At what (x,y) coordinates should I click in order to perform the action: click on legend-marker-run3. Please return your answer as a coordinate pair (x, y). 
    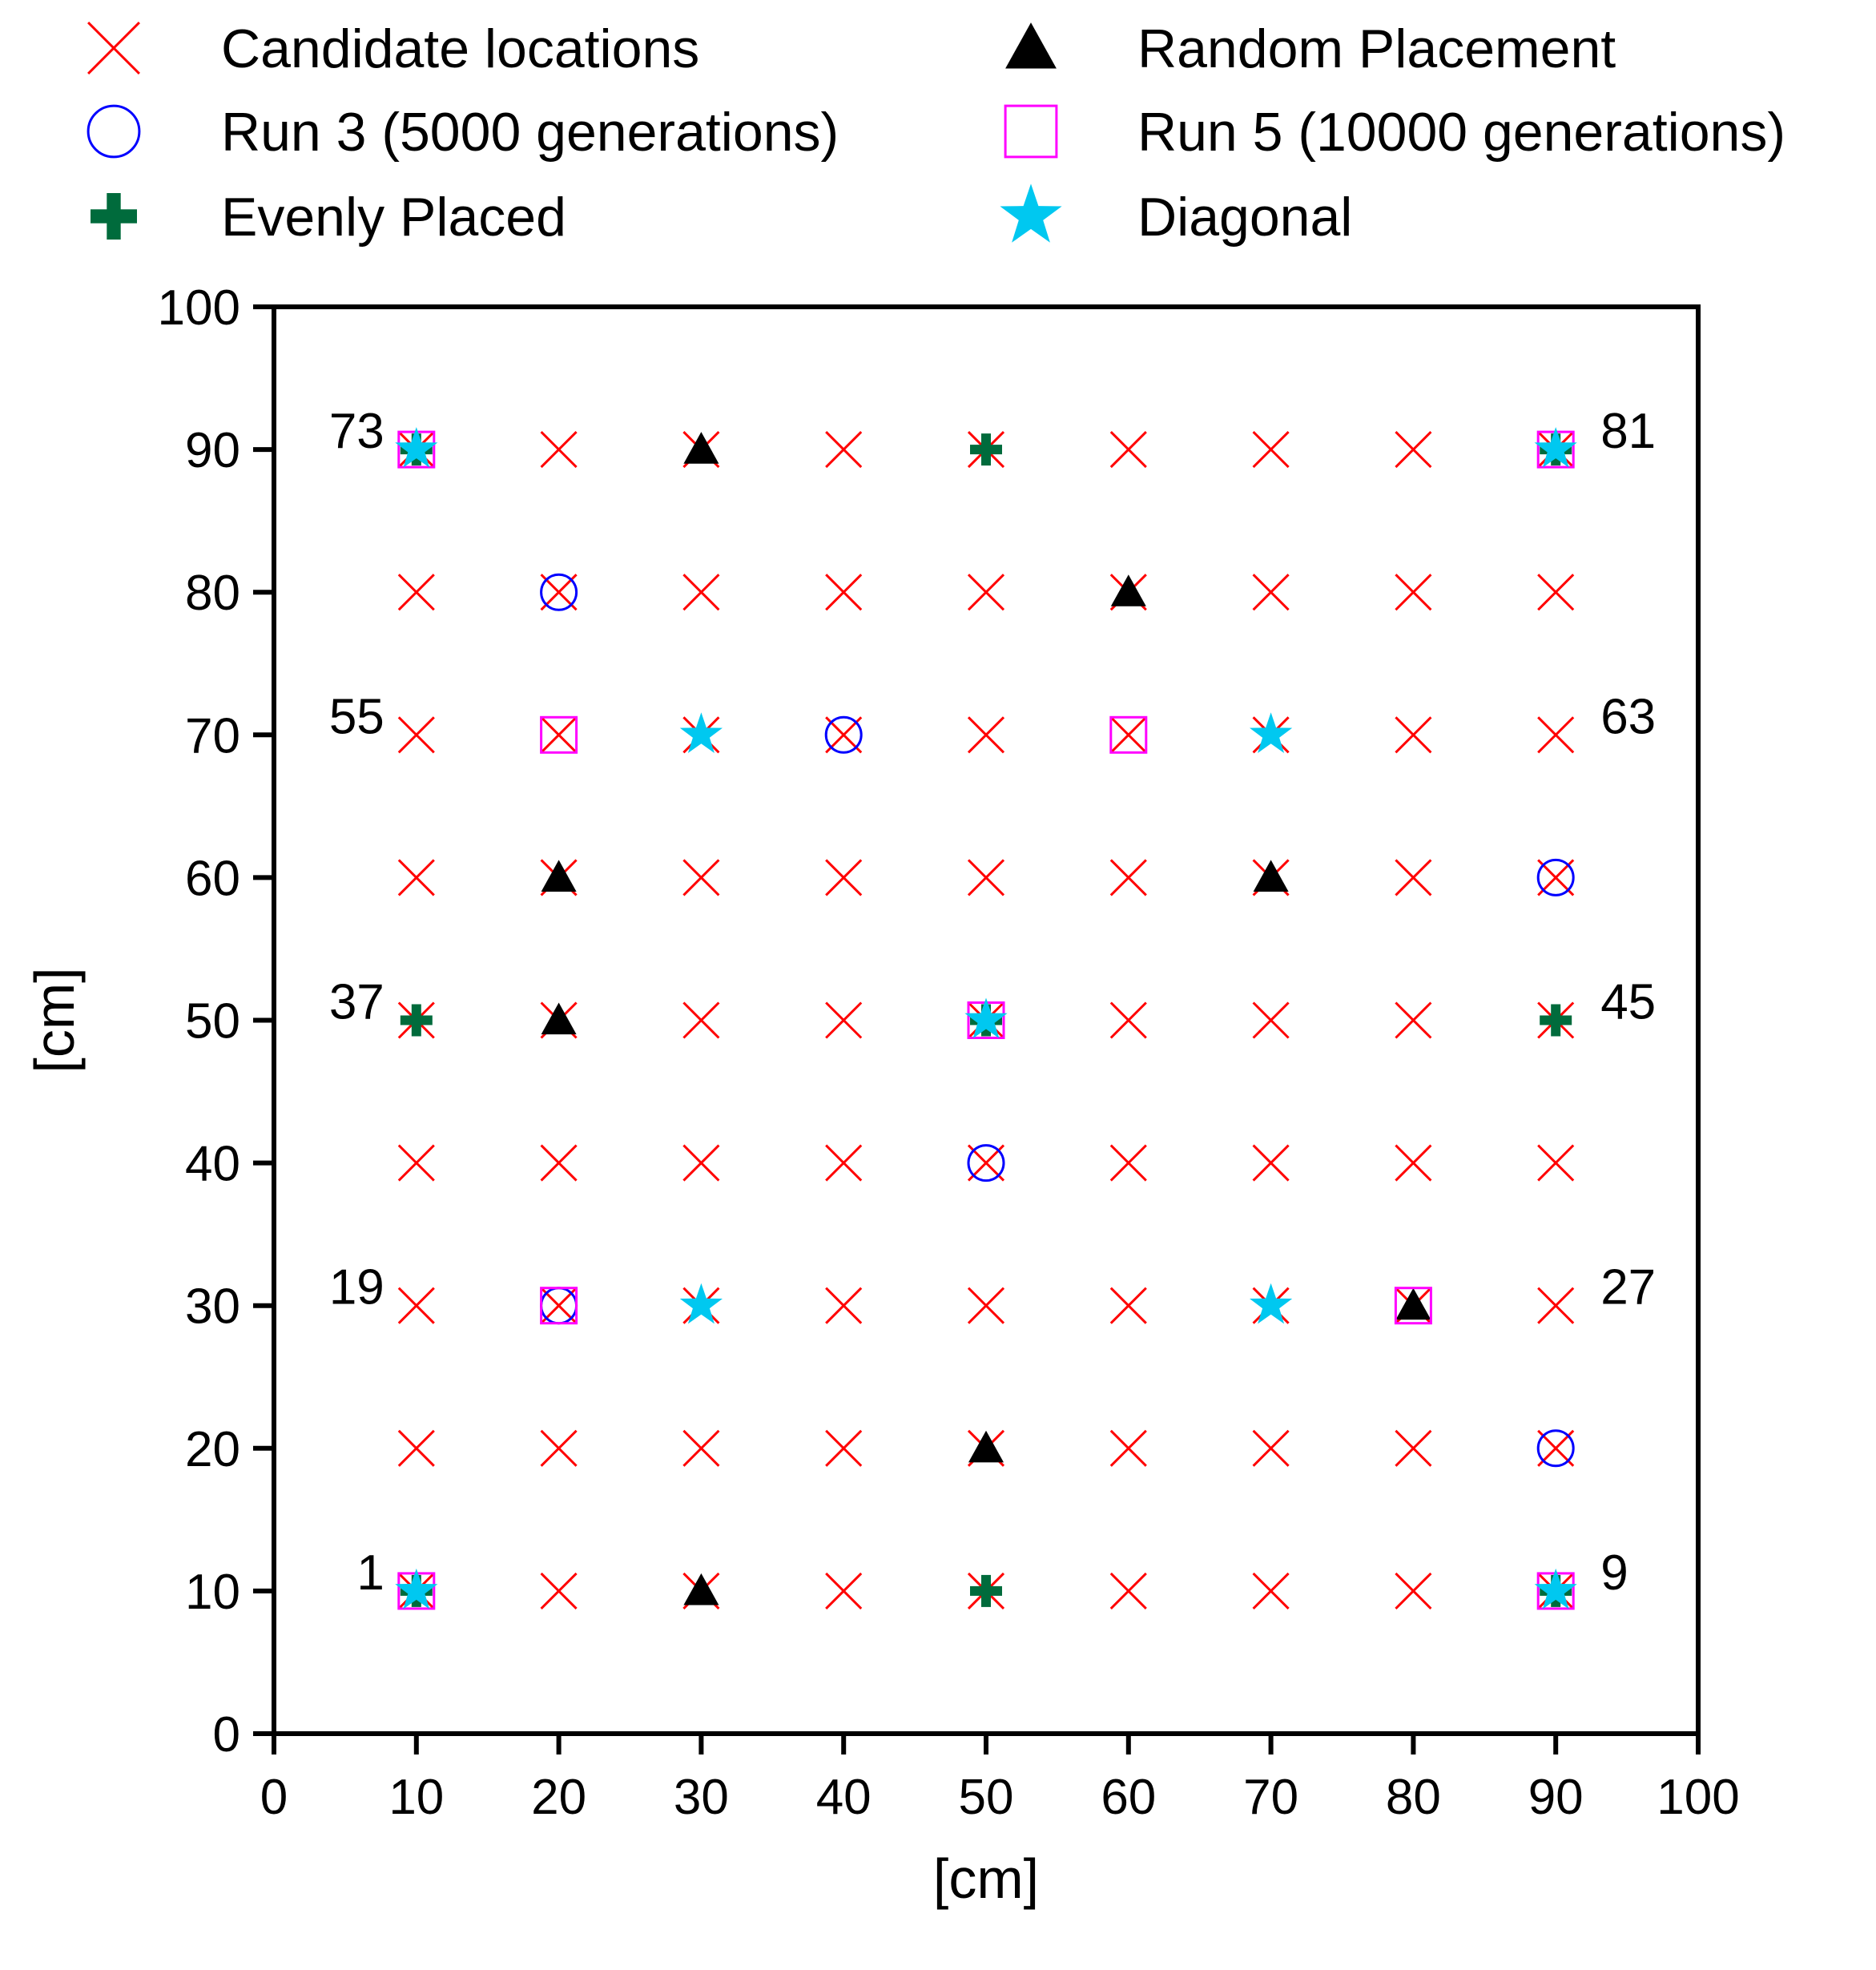
    Looking at the image, I should click on (114, 131).